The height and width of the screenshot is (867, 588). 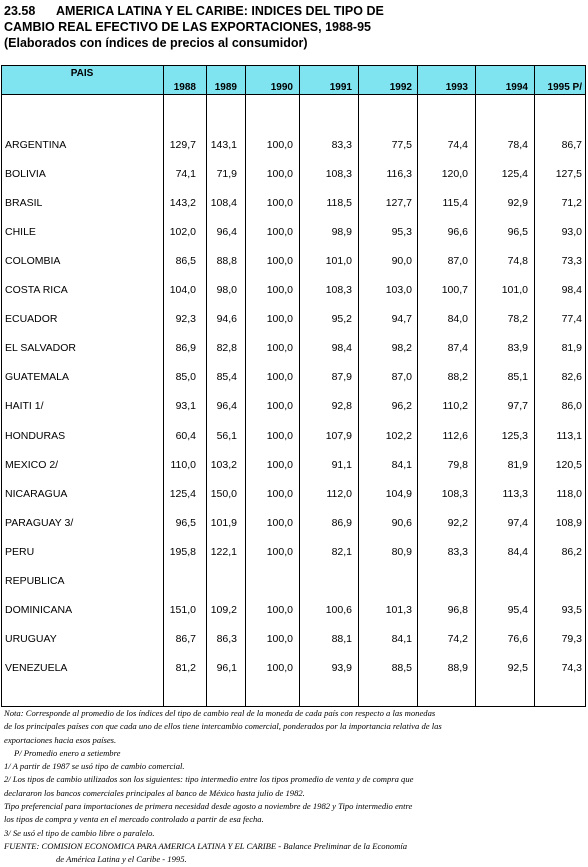 I want to click on index-value: 74,4, so click(x=457, y=145).